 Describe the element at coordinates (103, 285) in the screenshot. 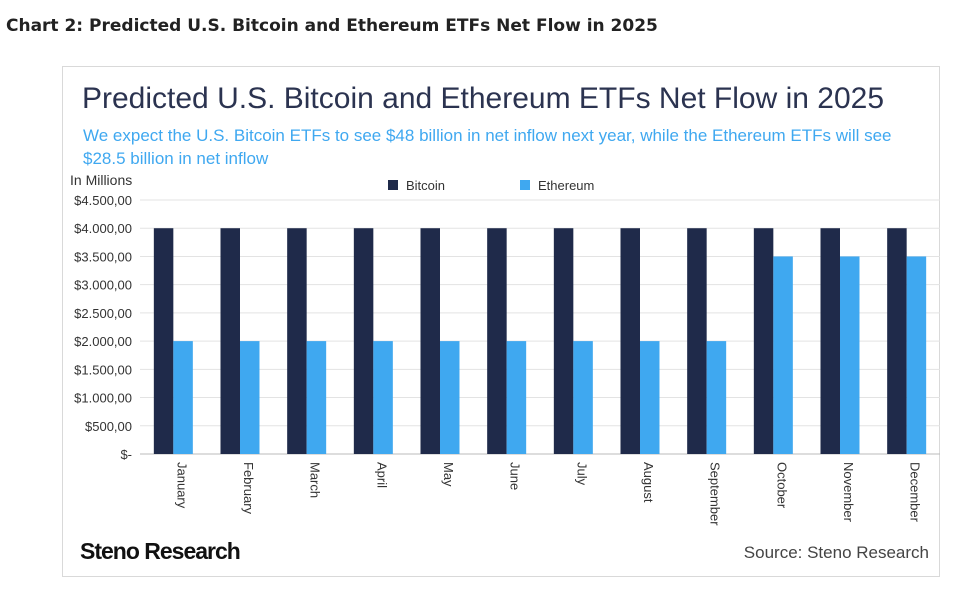

I see `y-tick-label: $3.000,00` at that location.